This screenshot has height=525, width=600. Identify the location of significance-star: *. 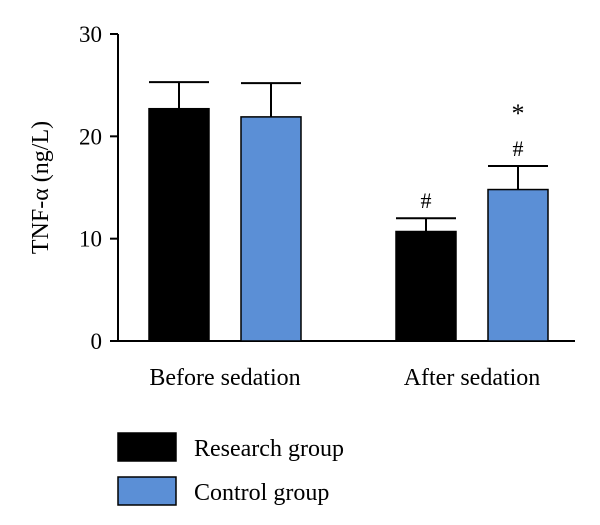
(518, 113).